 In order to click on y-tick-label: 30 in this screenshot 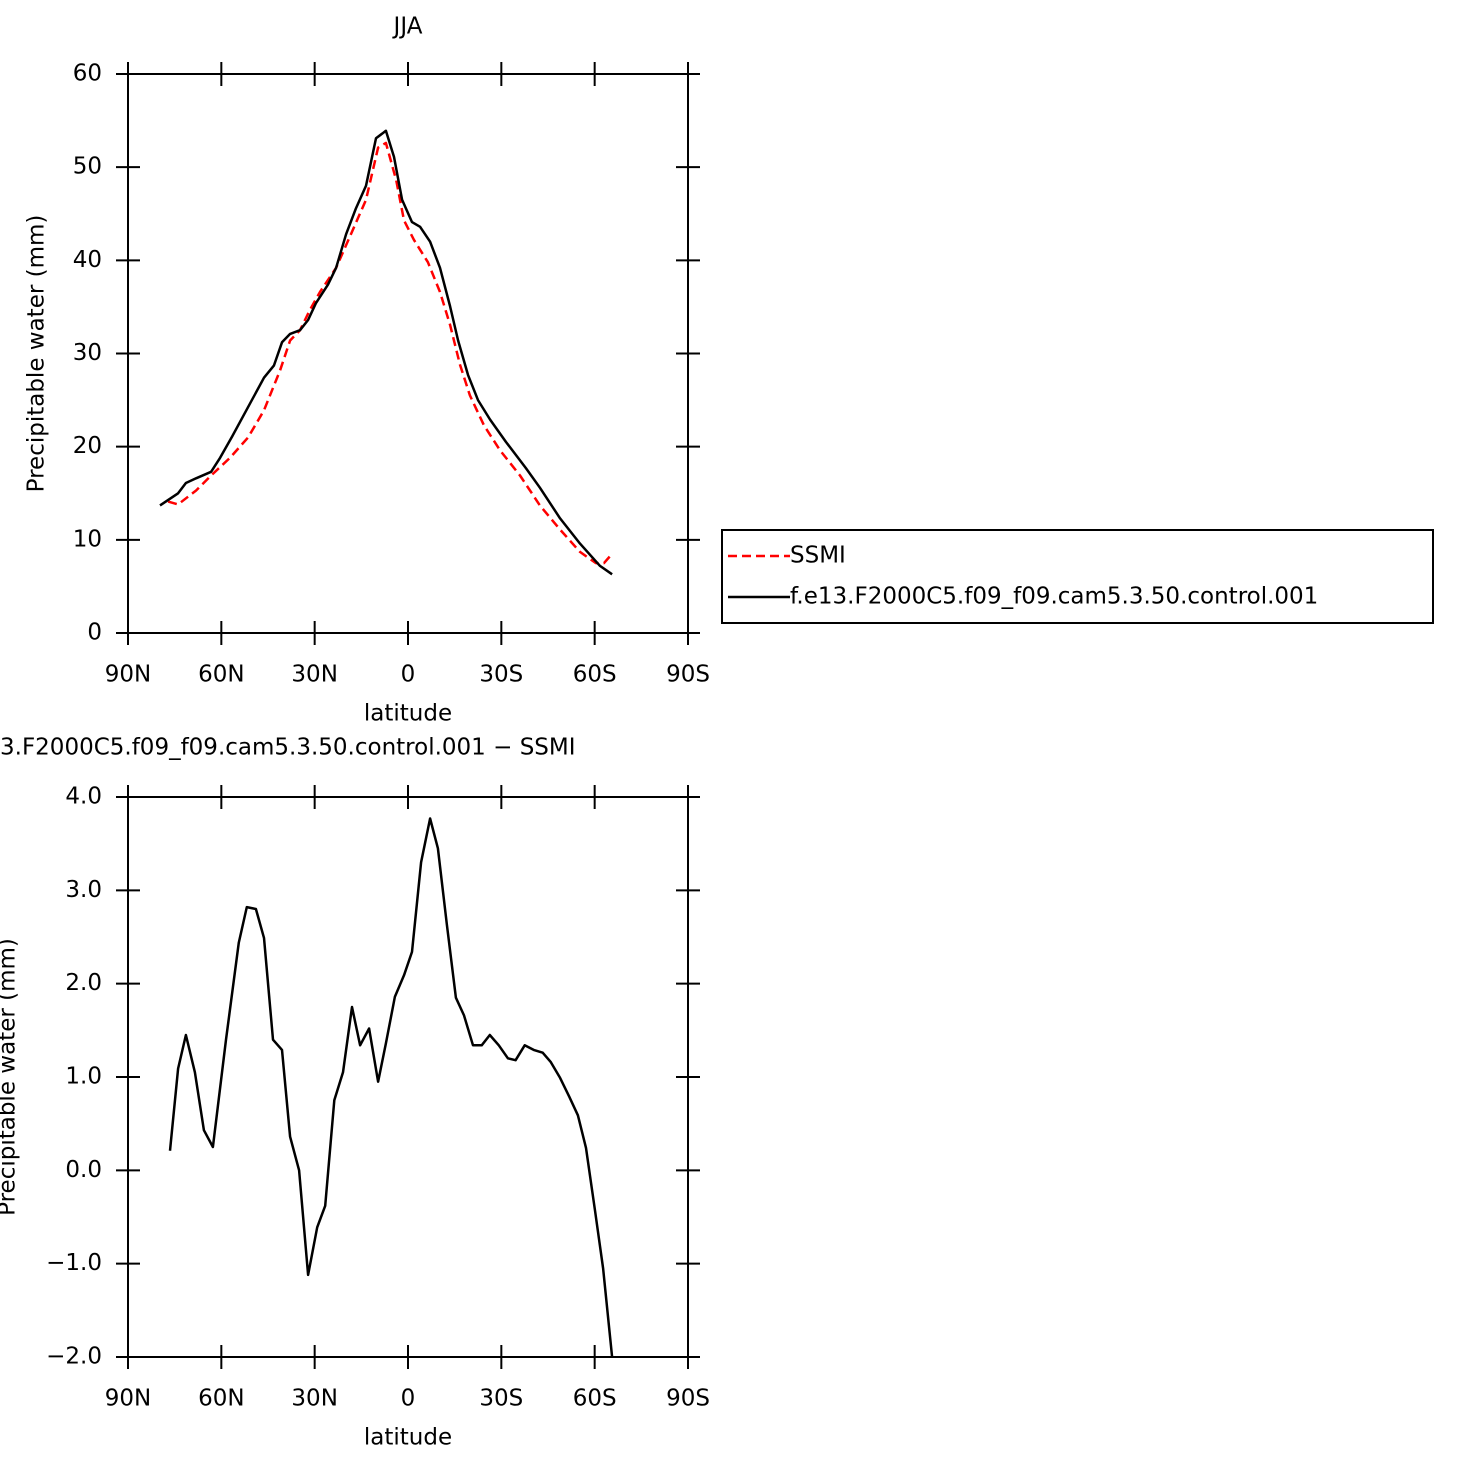, I will do `click(87, 353)`.